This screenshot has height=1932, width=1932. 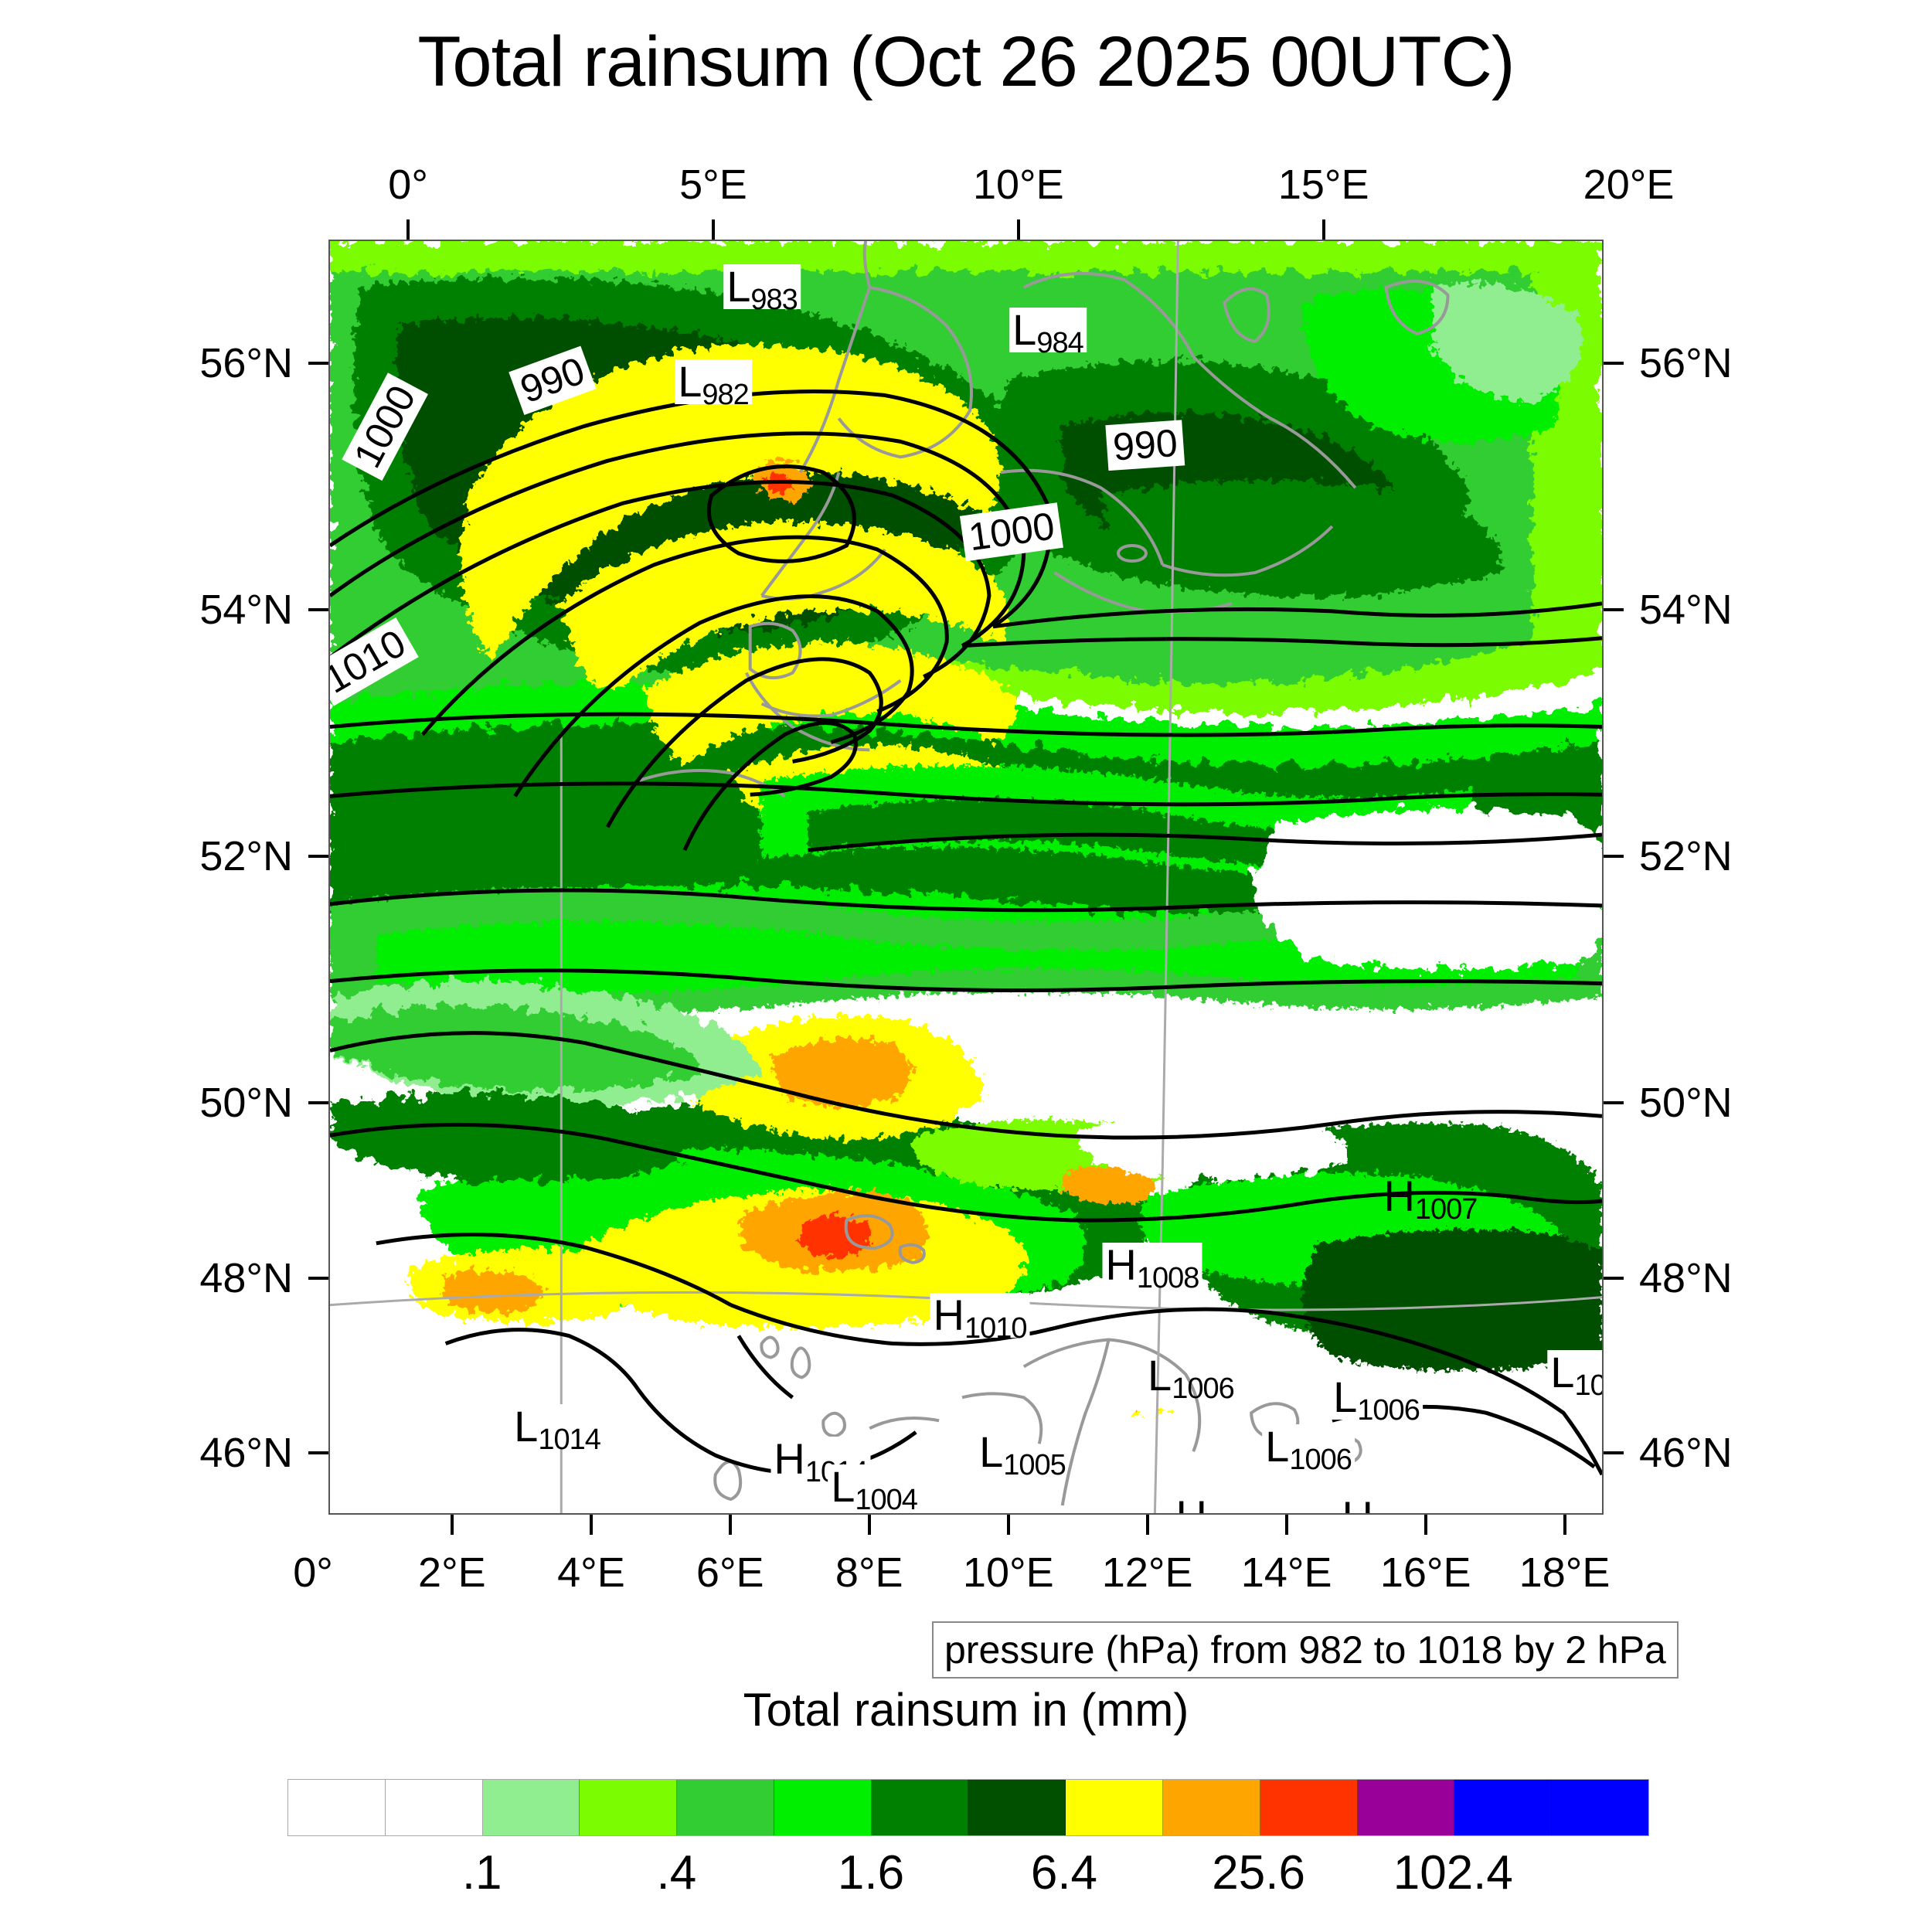 I want to click on tick-label-top-3: 15°E, so click(x=1323, y=185).